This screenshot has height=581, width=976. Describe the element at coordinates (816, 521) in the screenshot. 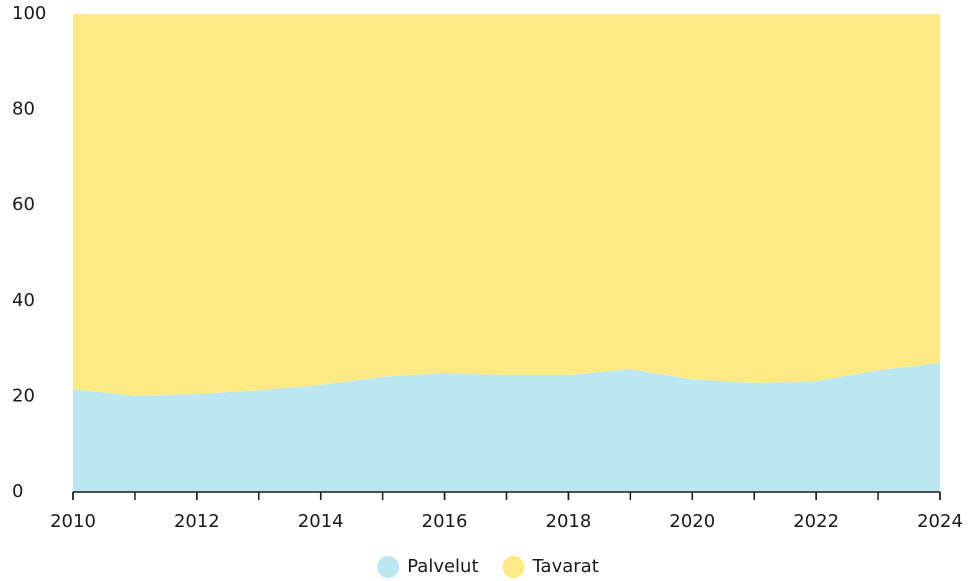

I see `x-tick-label: 2022` at that location.